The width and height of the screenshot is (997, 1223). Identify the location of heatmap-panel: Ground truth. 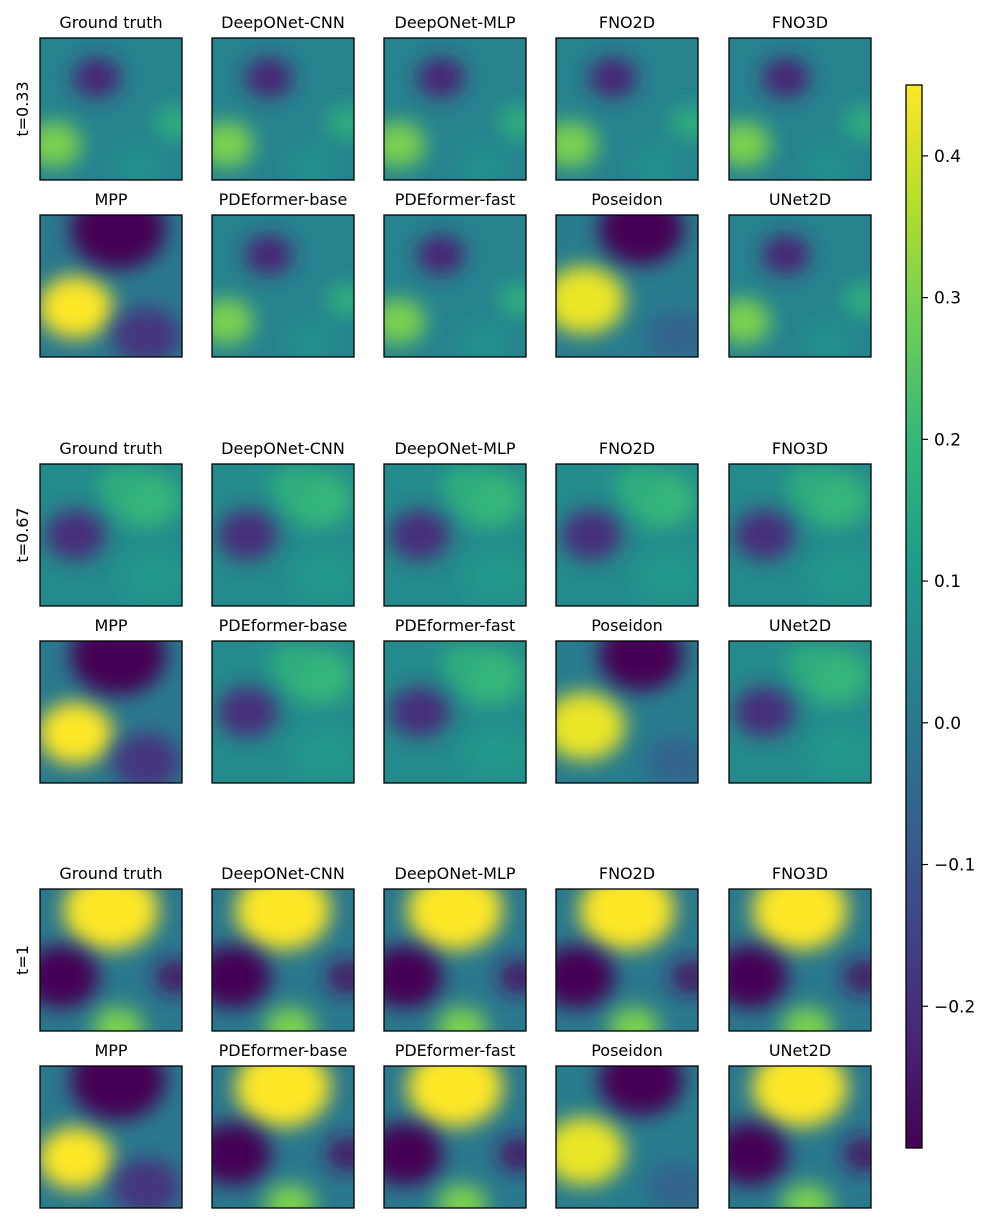
(111, 948).